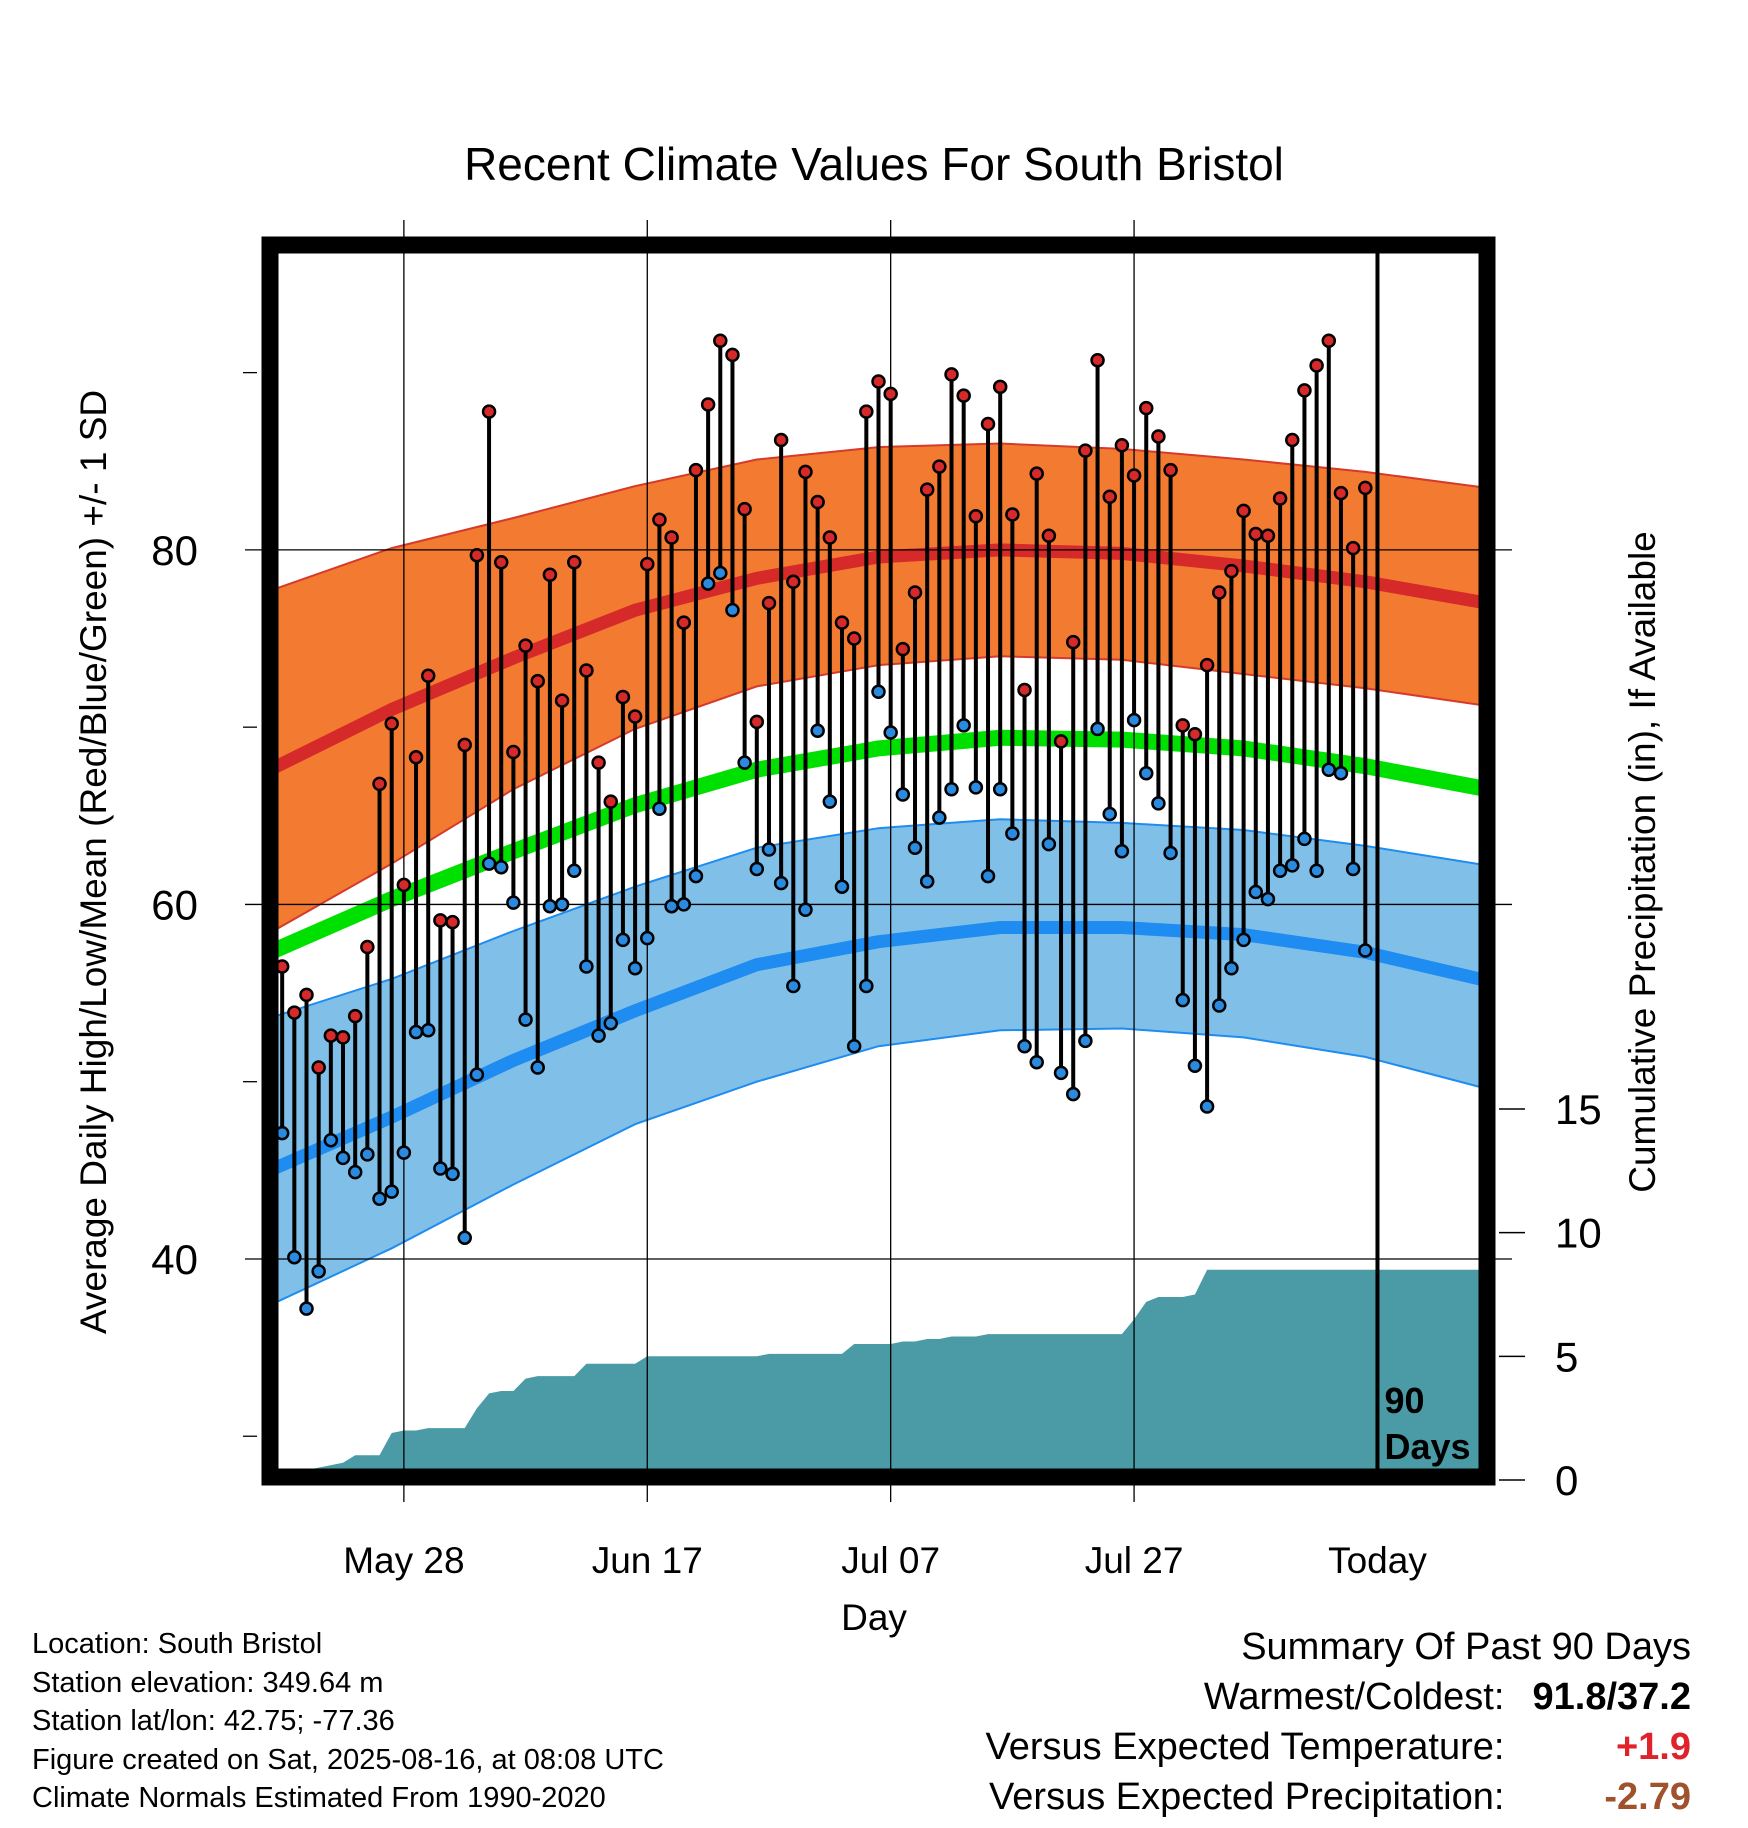 Image resolution: width=1748 pixels, height=1828 pixels. What do you see at coordinates (874, 164) in the screenshot?
I see `chart-title: Recent Climate Values For South Bristol` at bounding box center [874, 164].